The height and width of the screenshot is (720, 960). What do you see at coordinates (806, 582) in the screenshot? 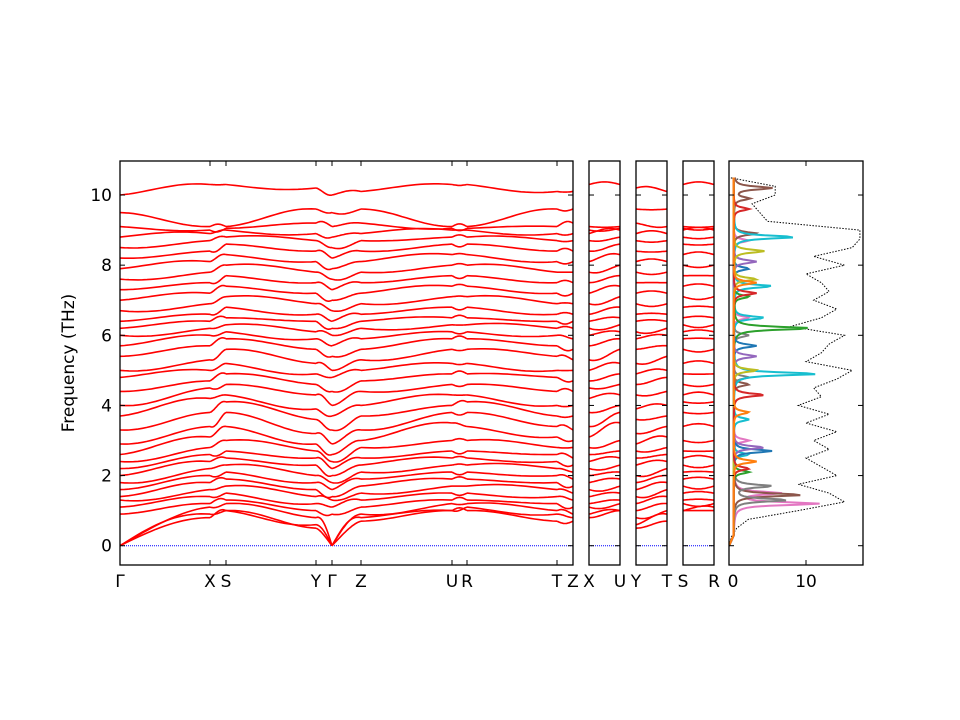
I see `dos-x-tick-label: 10` at bounding box center [806, 582].